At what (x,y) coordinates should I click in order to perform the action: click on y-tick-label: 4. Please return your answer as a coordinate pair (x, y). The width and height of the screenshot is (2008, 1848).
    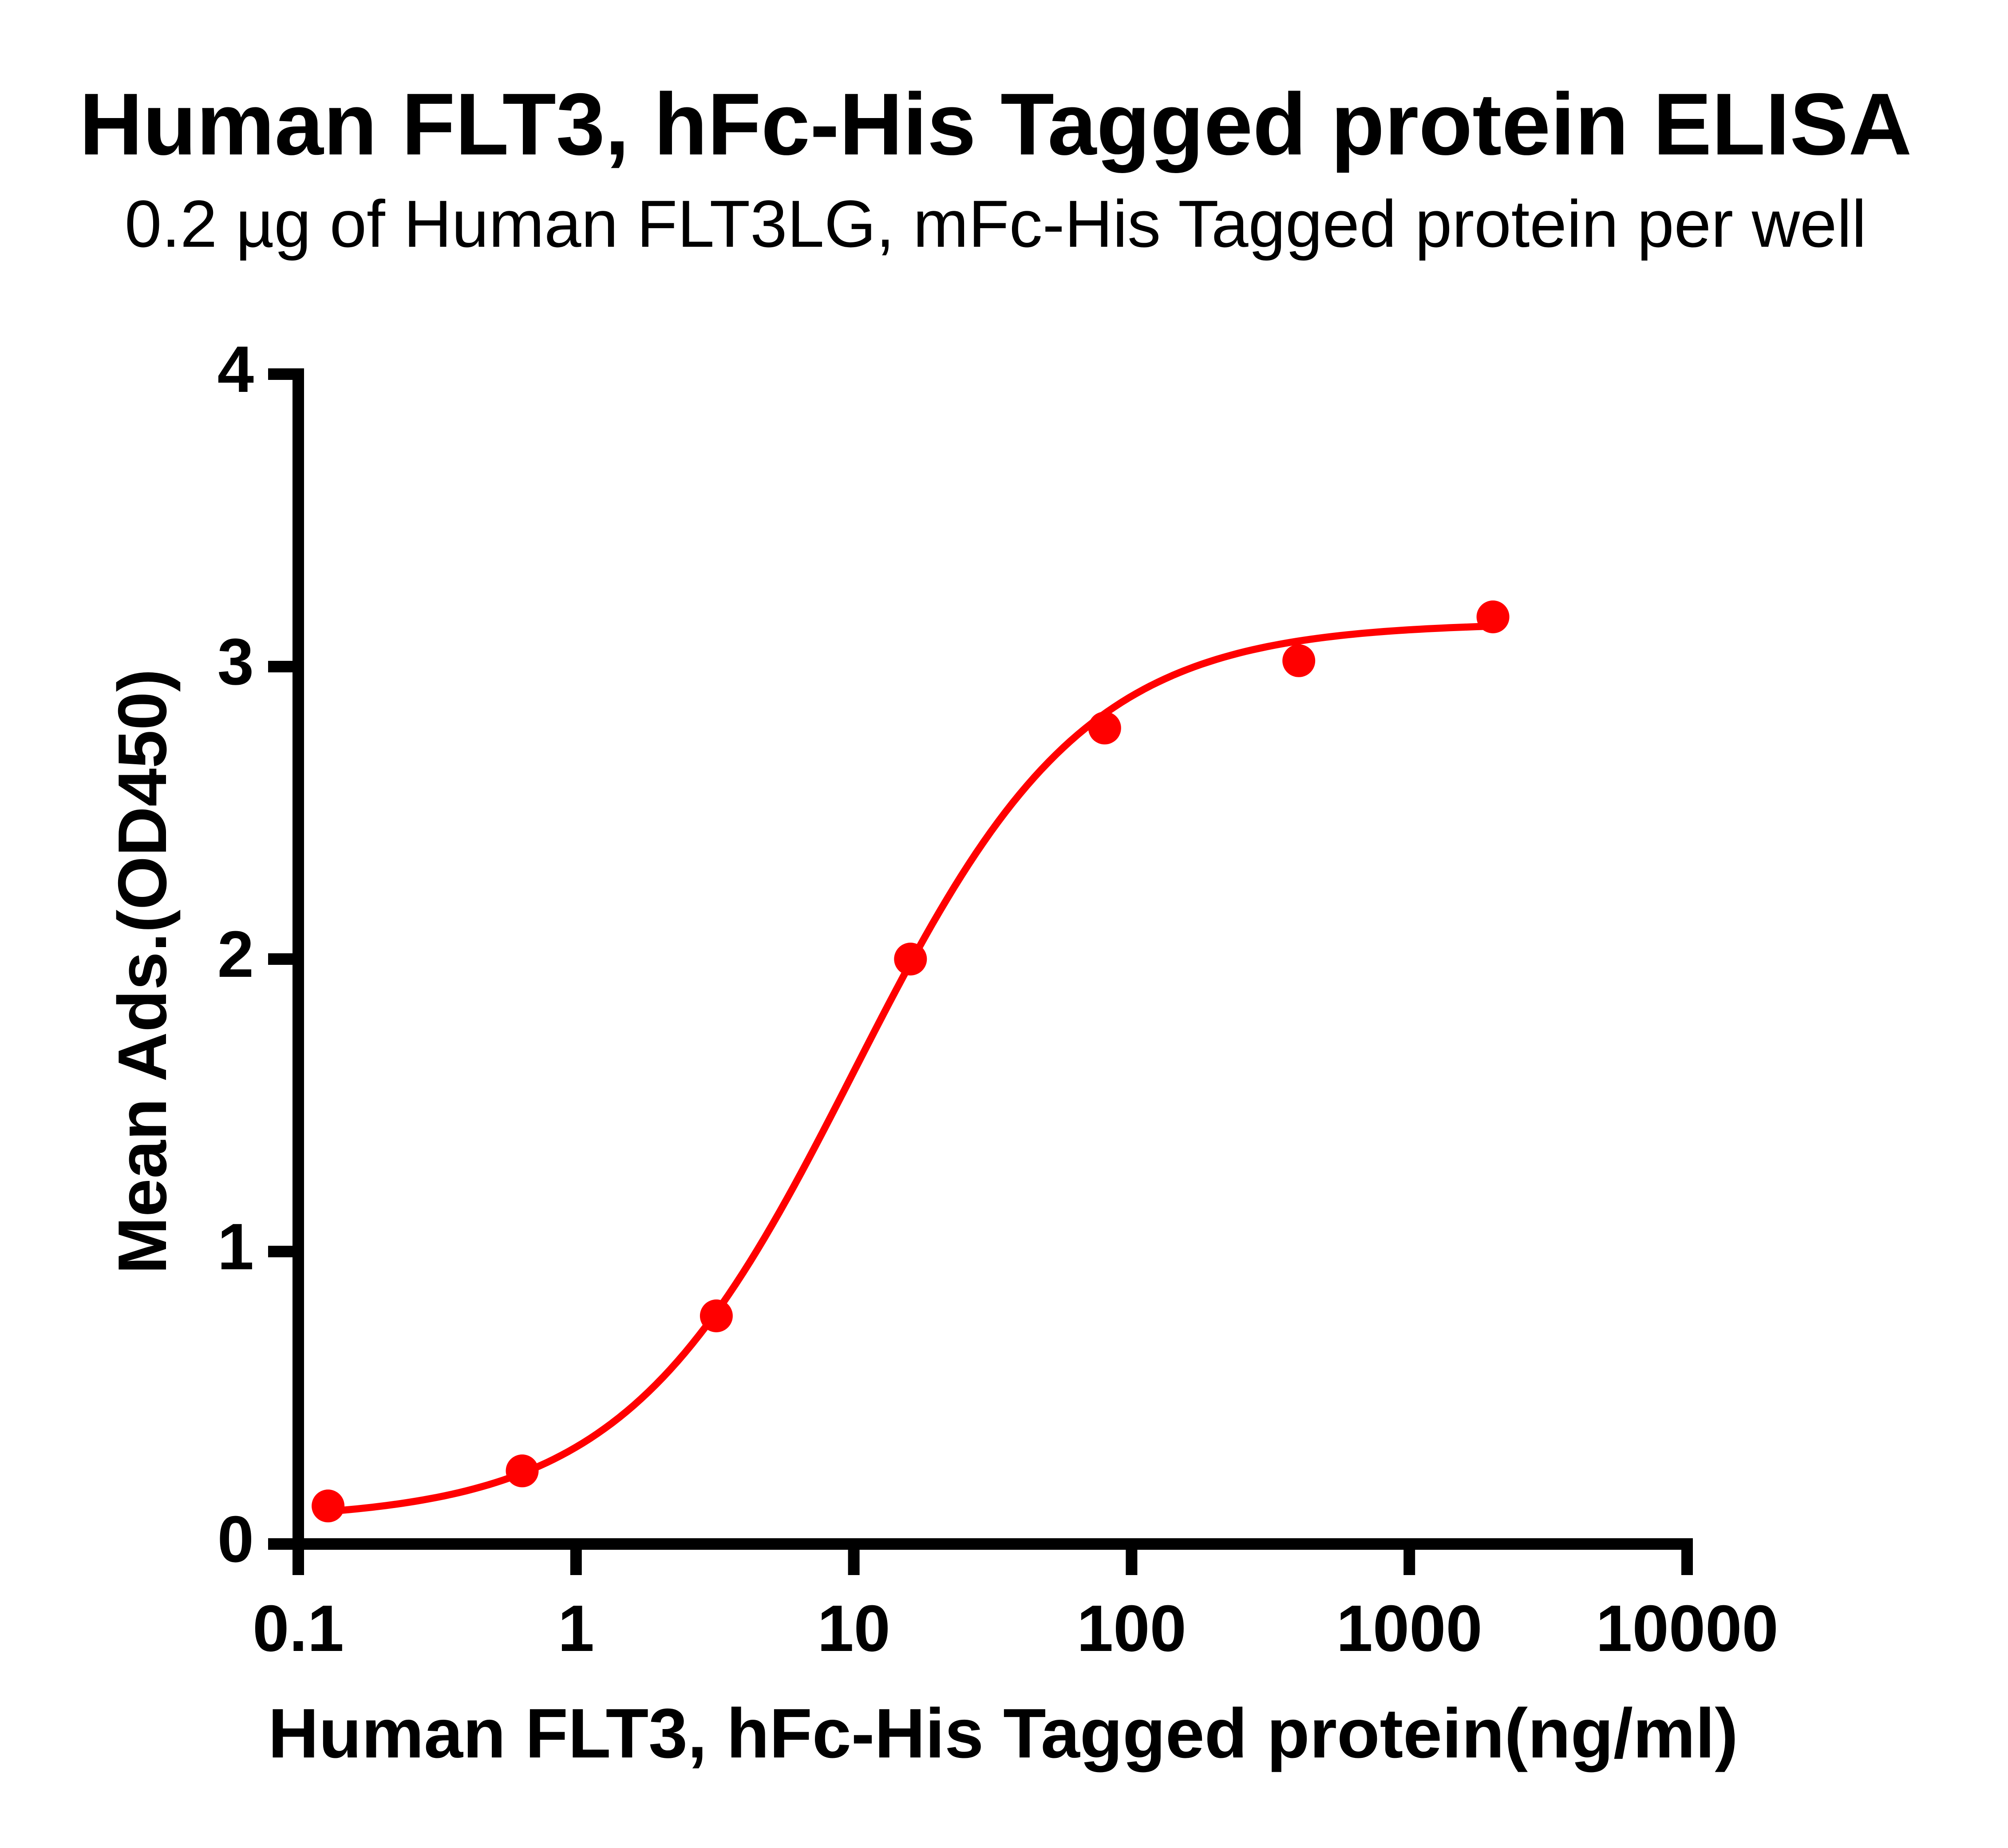
    Looking at the image, I should click on (236, 369).